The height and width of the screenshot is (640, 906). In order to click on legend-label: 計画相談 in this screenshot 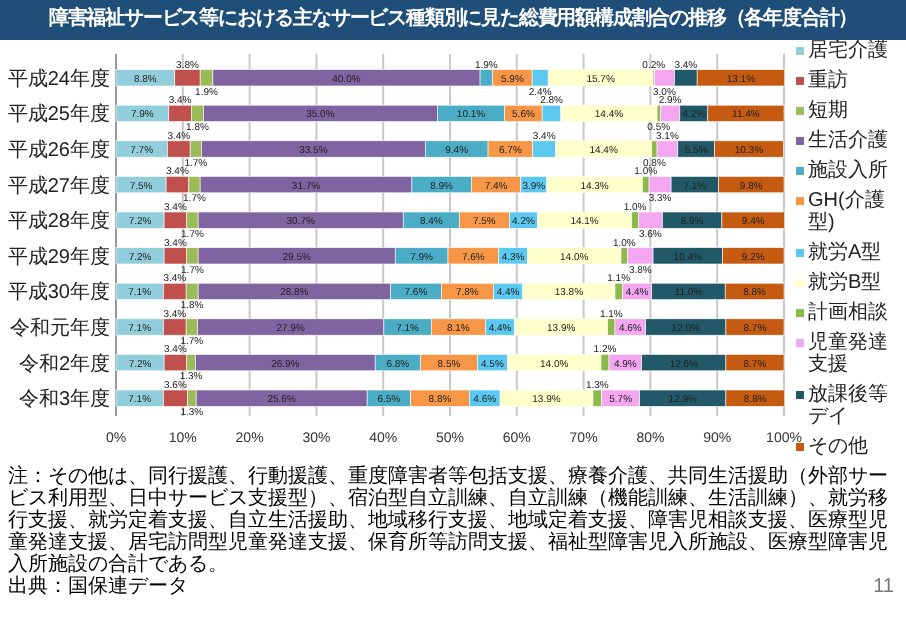, I will do `click(848, 312)`.